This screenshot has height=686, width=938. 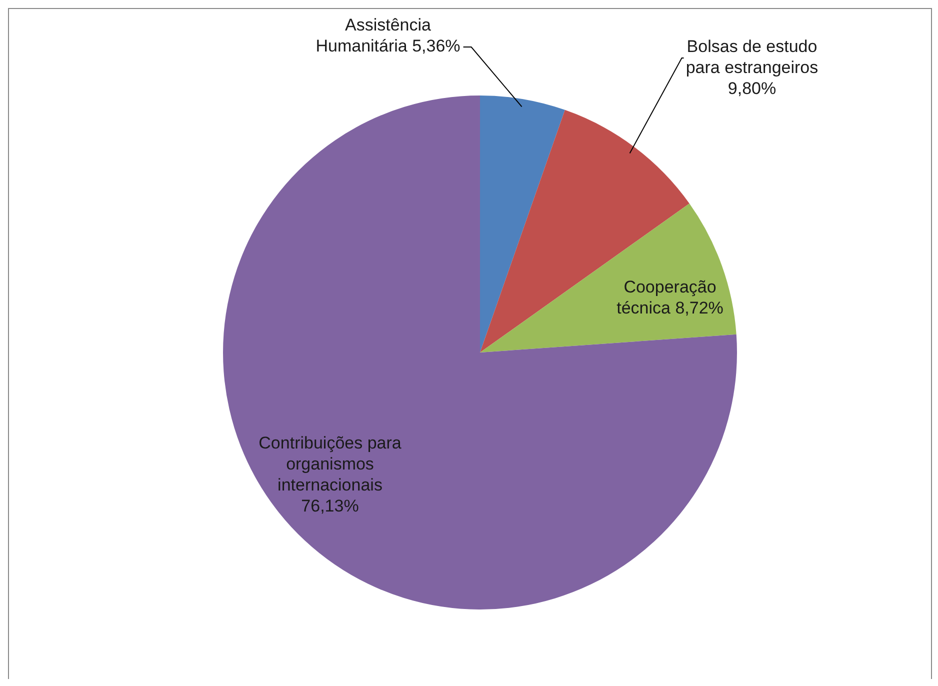 I want to click on slice-label: Contribuições para organismos internacionais, so click(x=330, y=464).